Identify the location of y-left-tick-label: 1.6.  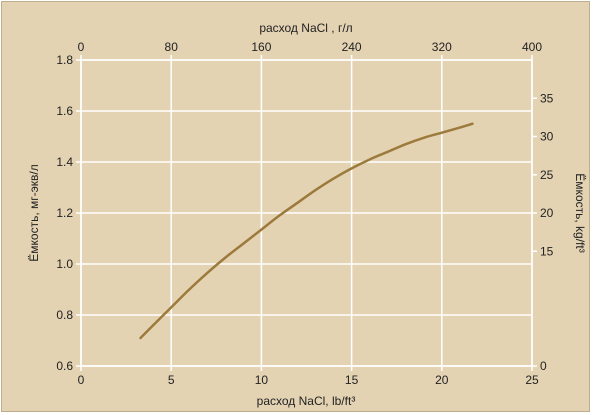
(64, 111).